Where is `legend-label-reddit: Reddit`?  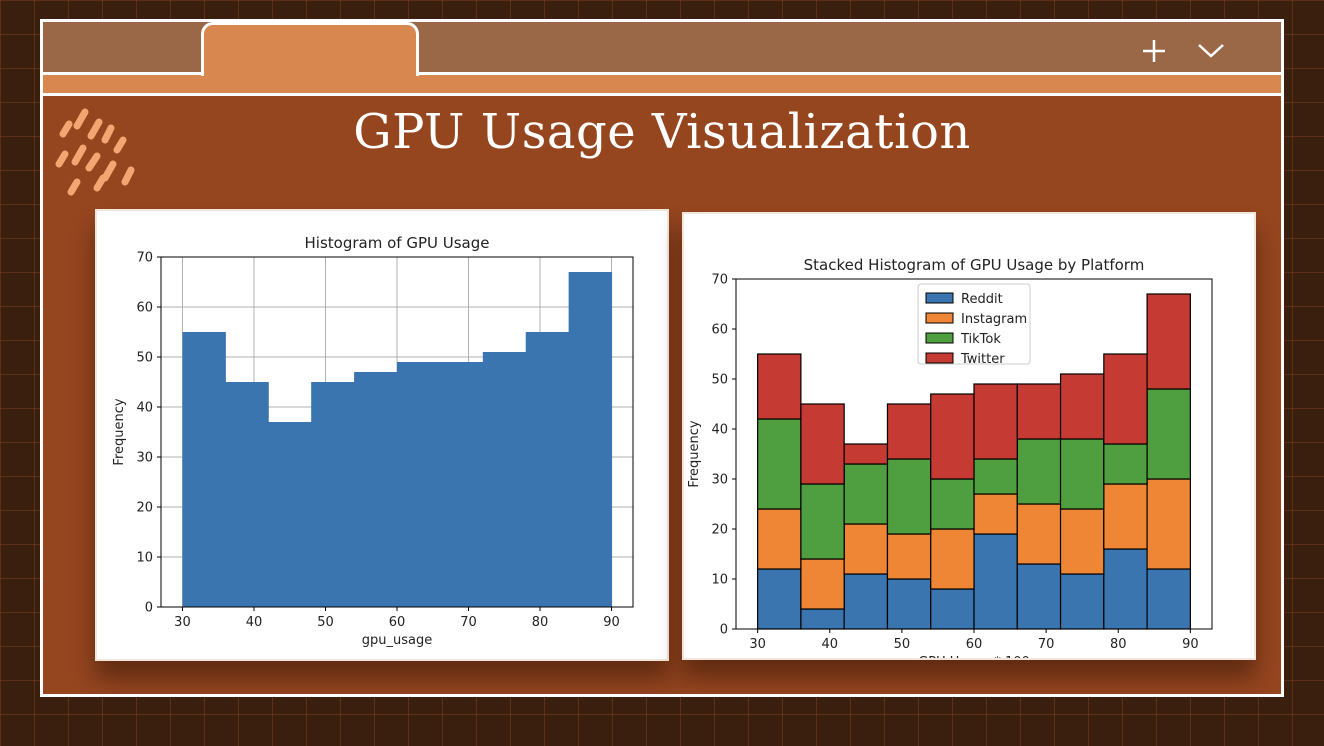 legend-label-reddit: Reddit is located at coordinates (982, 299).